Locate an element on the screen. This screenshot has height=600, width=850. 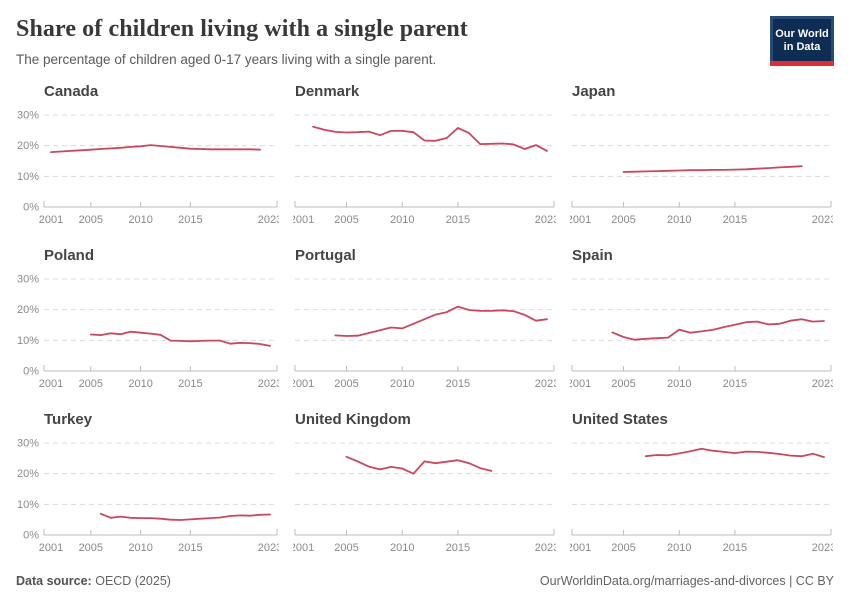
line-chart-portugal: 2001 2005 2010 2015 2023 is located at coordinates (424, 334).